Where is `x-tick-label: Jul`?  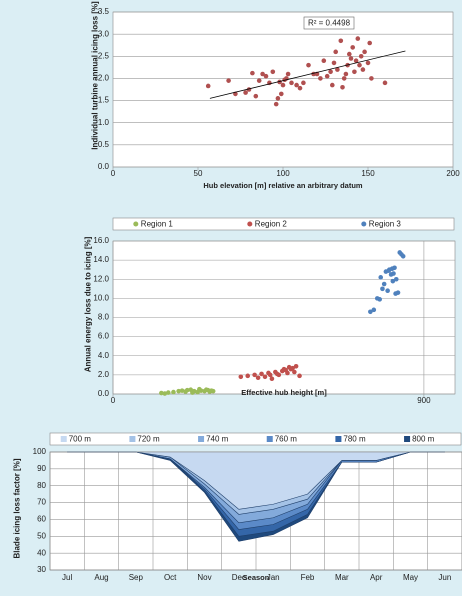 x-tick-label: Jul is located at coordinates (67, 577).